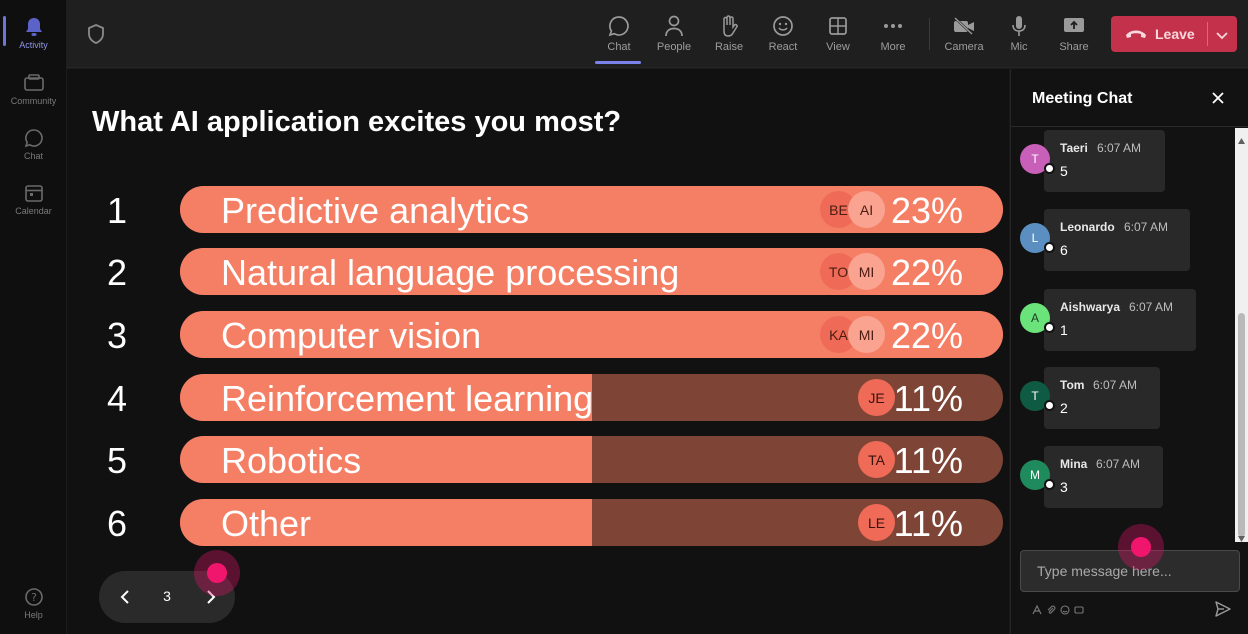 The width and height of the screenshot is (1248, 634). I want to click on avatar: T, so click(1035, 396).